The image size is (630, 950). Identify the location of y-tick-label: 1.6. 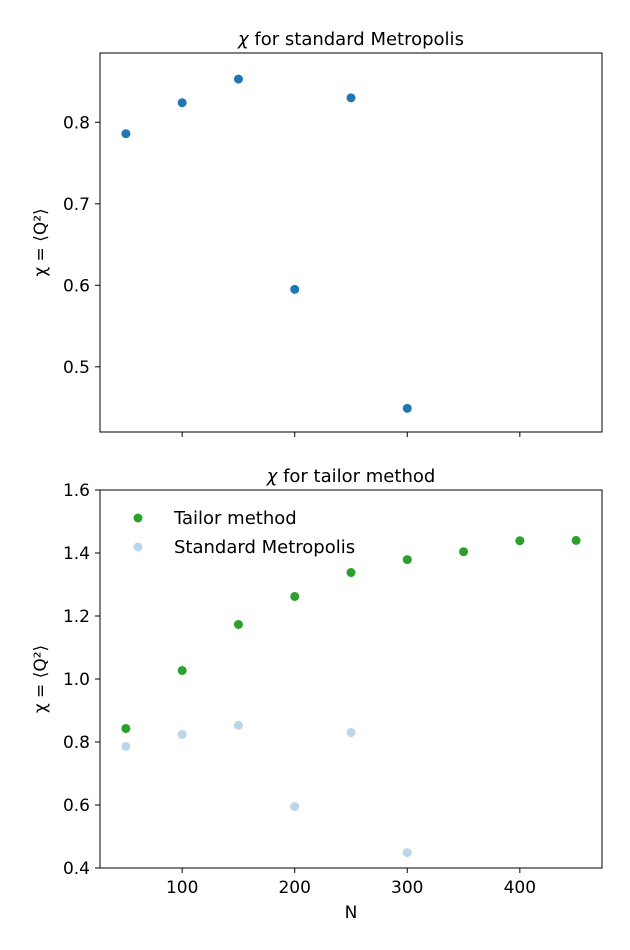
(76, 491).